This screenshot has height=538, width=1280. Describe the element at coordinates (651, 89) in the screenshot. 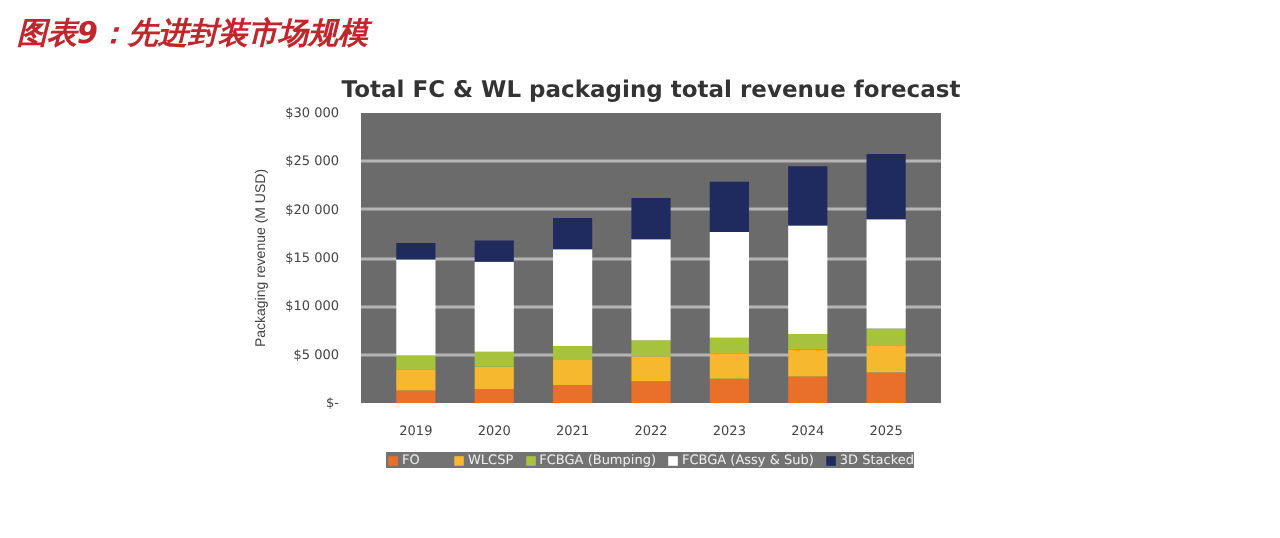

I see `chart-subtitle: Total FC & WL packaging total revenue forecast` at that location.